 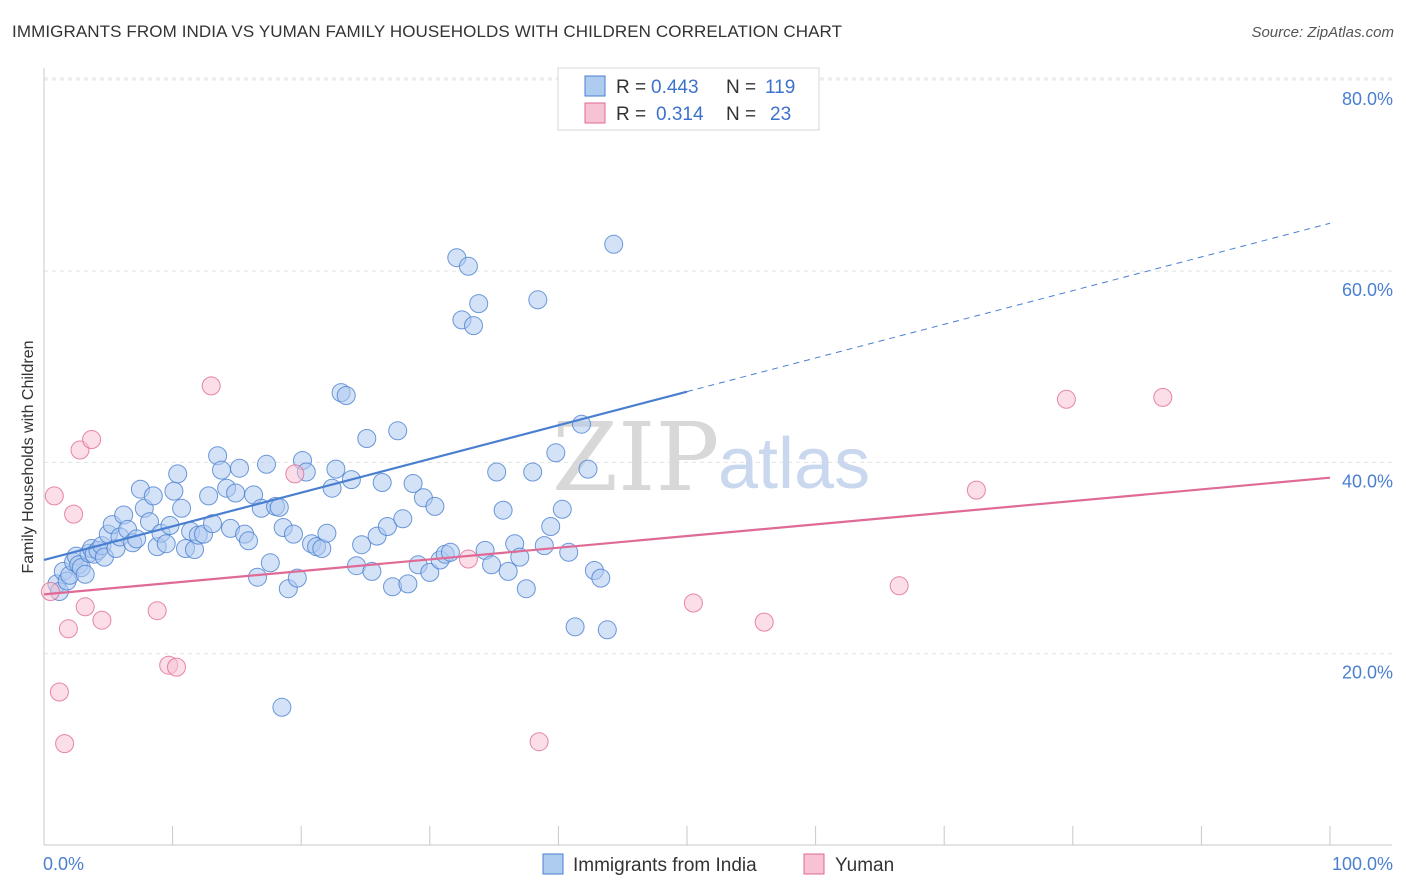 I want to click on legend-r-value-india: 0.443, so click(x=675, y=87).